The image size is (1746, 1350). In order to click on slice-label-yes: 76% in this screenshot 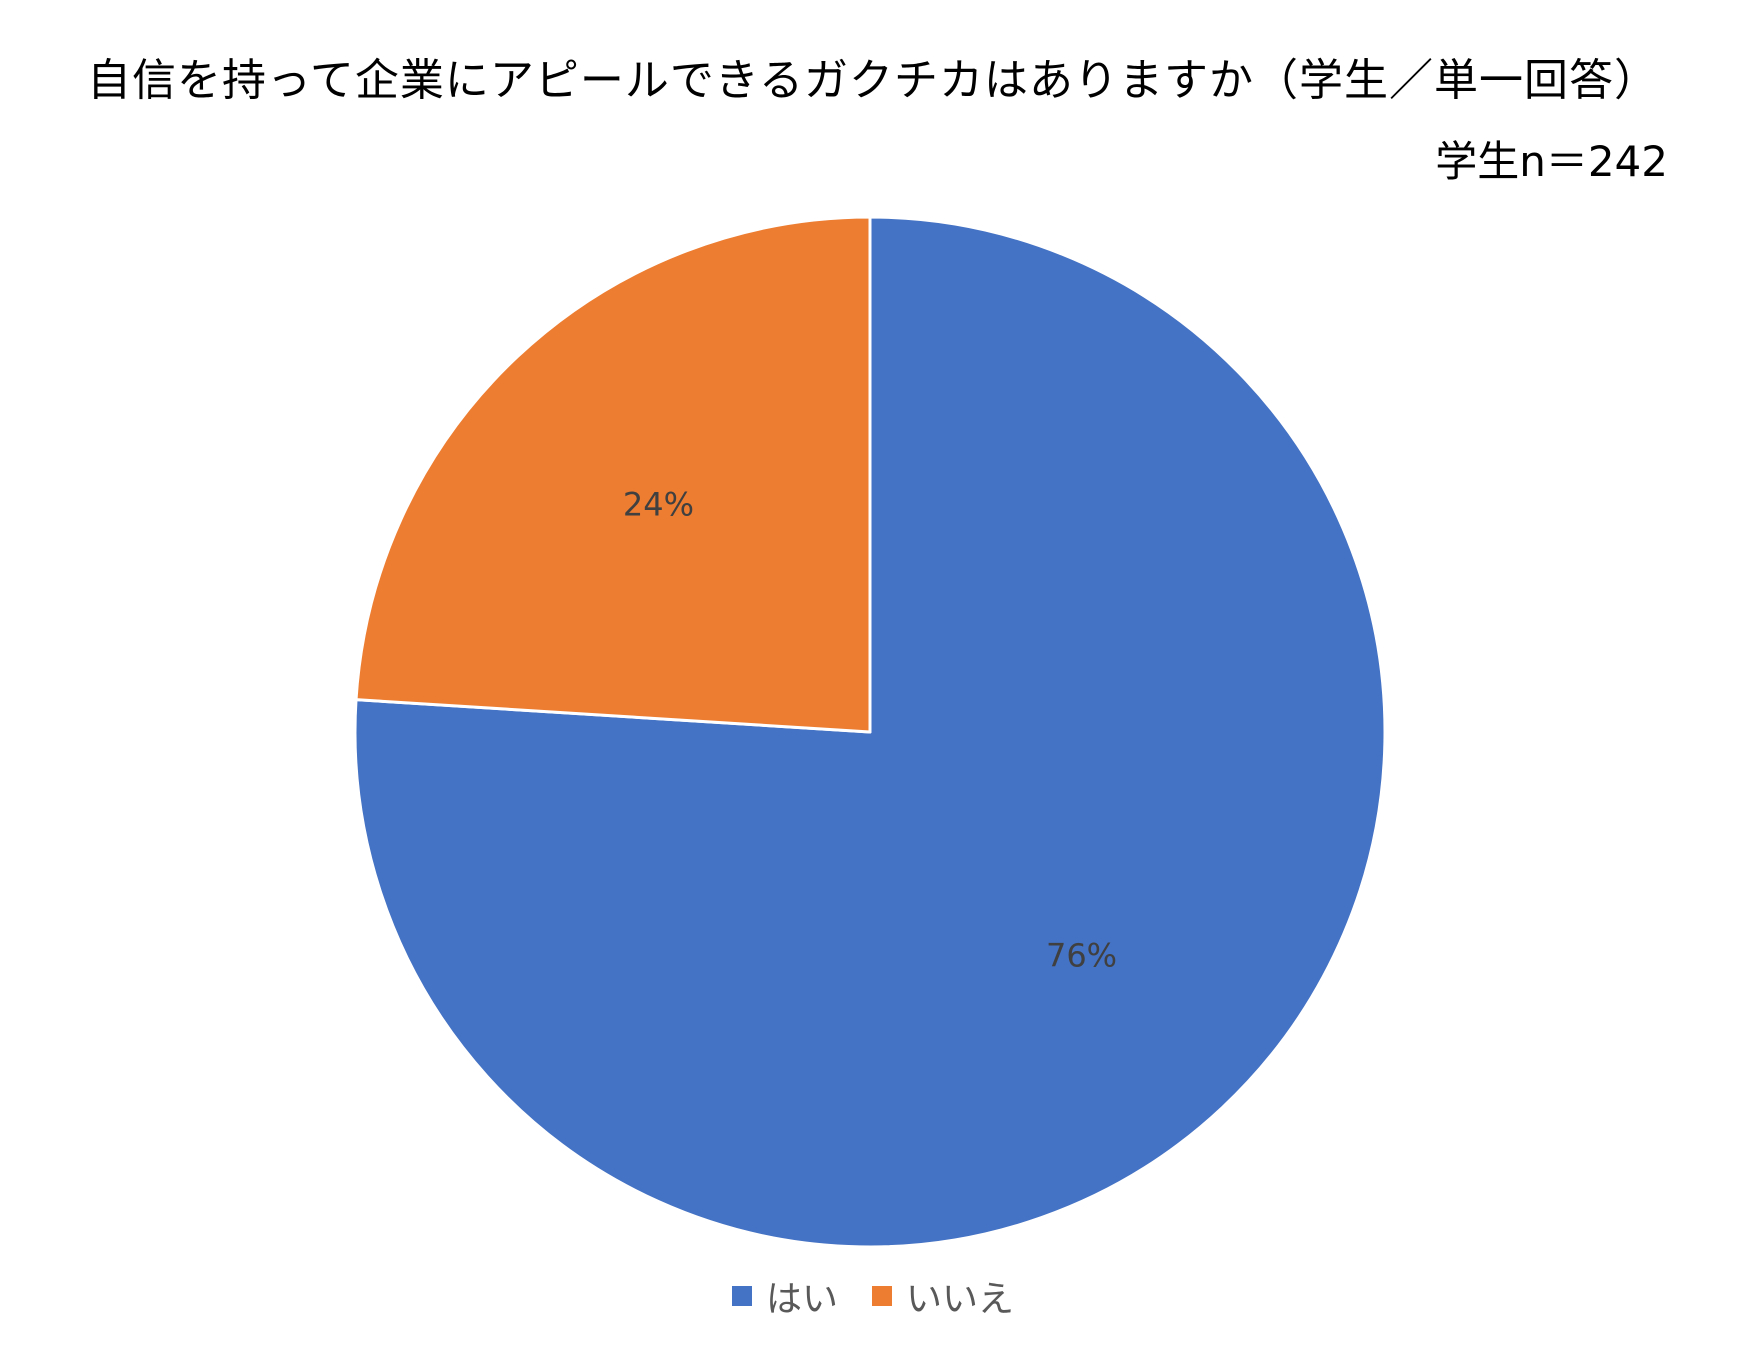, I will do `click(1081, 955)`.